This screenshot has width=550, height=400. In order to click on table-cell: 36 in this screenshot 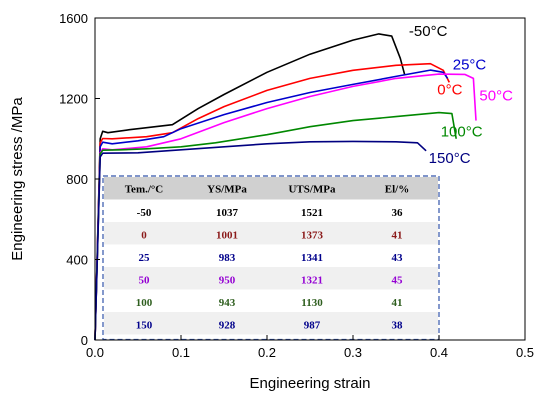, I will do `click(398, 213)`.